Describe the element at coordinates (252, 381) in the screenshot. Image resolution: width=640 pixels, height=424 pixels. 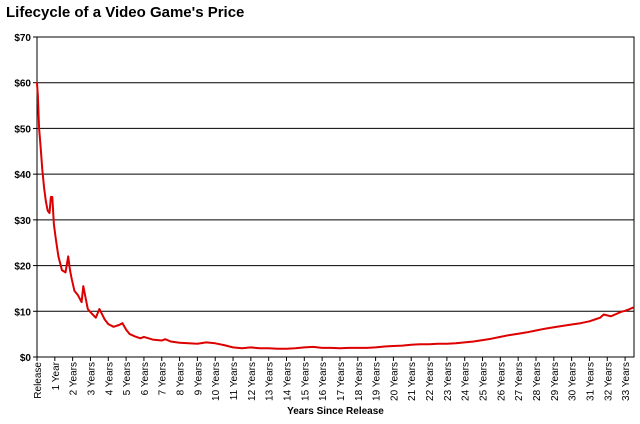
I see `x-tick-label: 12 Years` at that location.